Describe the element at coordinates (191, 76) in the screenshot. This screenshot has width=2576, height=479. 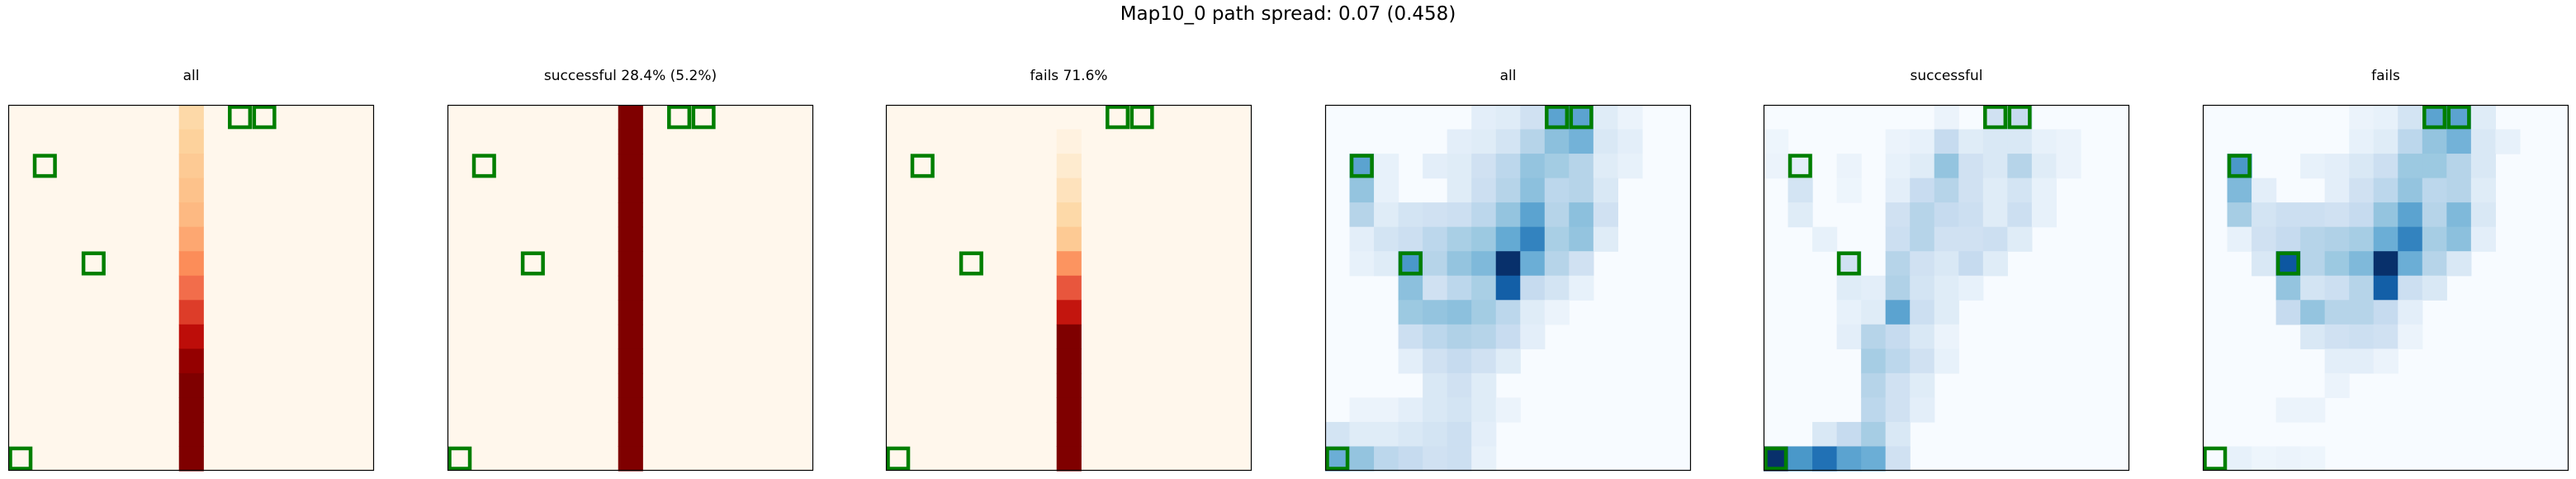
I see `panel-title: all` at that location.